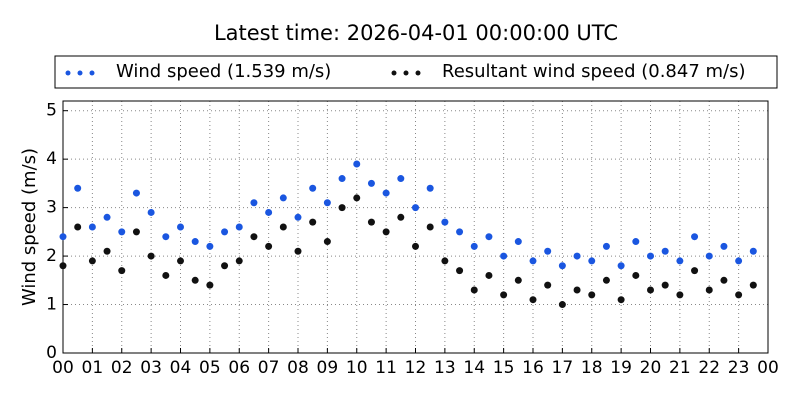  What do you see at coordinates (416, 368) in the screenshot?
I see `x-tick-label: 12` at bounding box center [416, 368].